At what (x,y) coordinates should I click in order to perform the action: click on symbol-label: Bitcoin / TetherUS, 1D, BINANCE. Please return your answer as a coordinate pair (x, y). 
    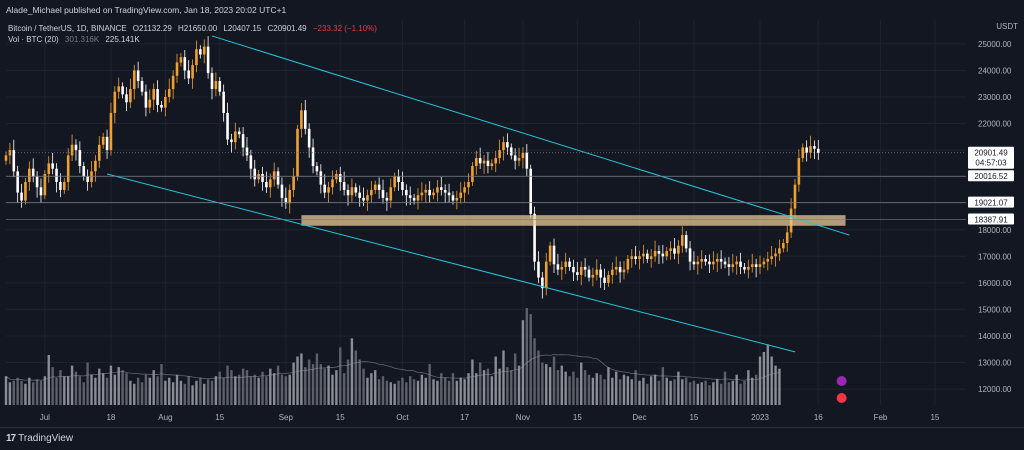
    Looking at the image, I should click on (67, 28).